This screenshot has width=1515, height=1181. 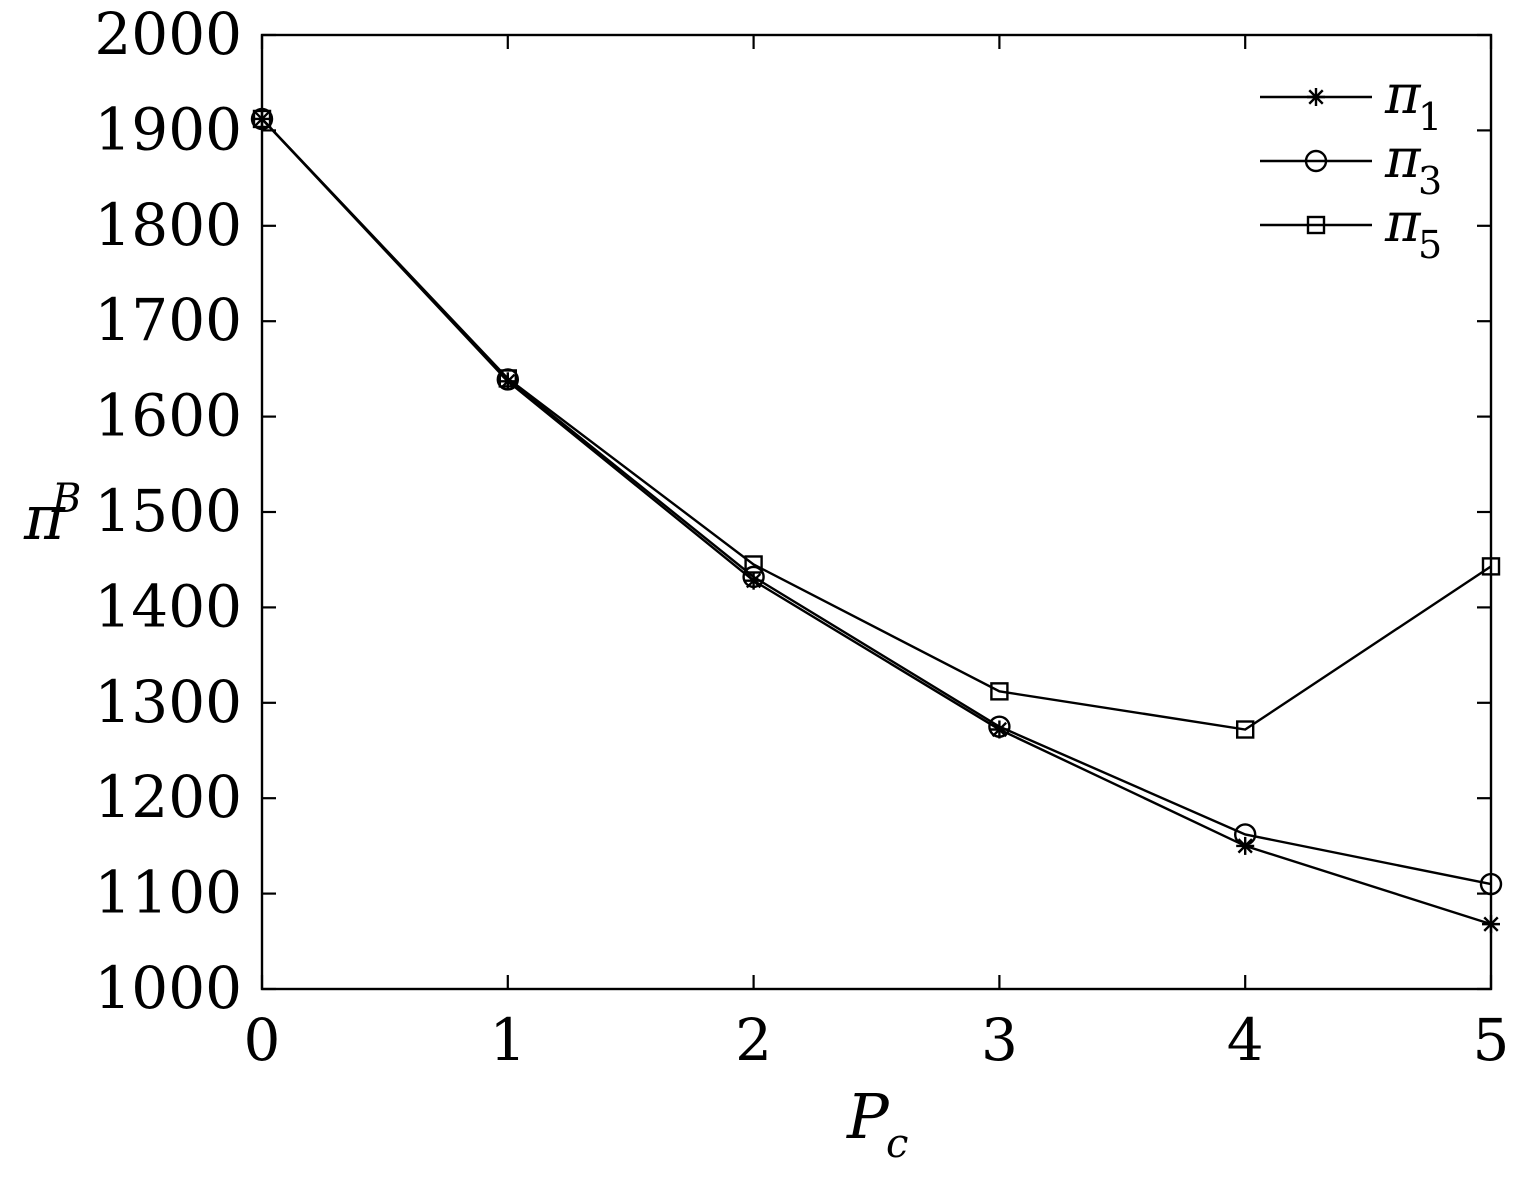 I want to click on y-tick-label: 1700, so click(x=168, y=320).